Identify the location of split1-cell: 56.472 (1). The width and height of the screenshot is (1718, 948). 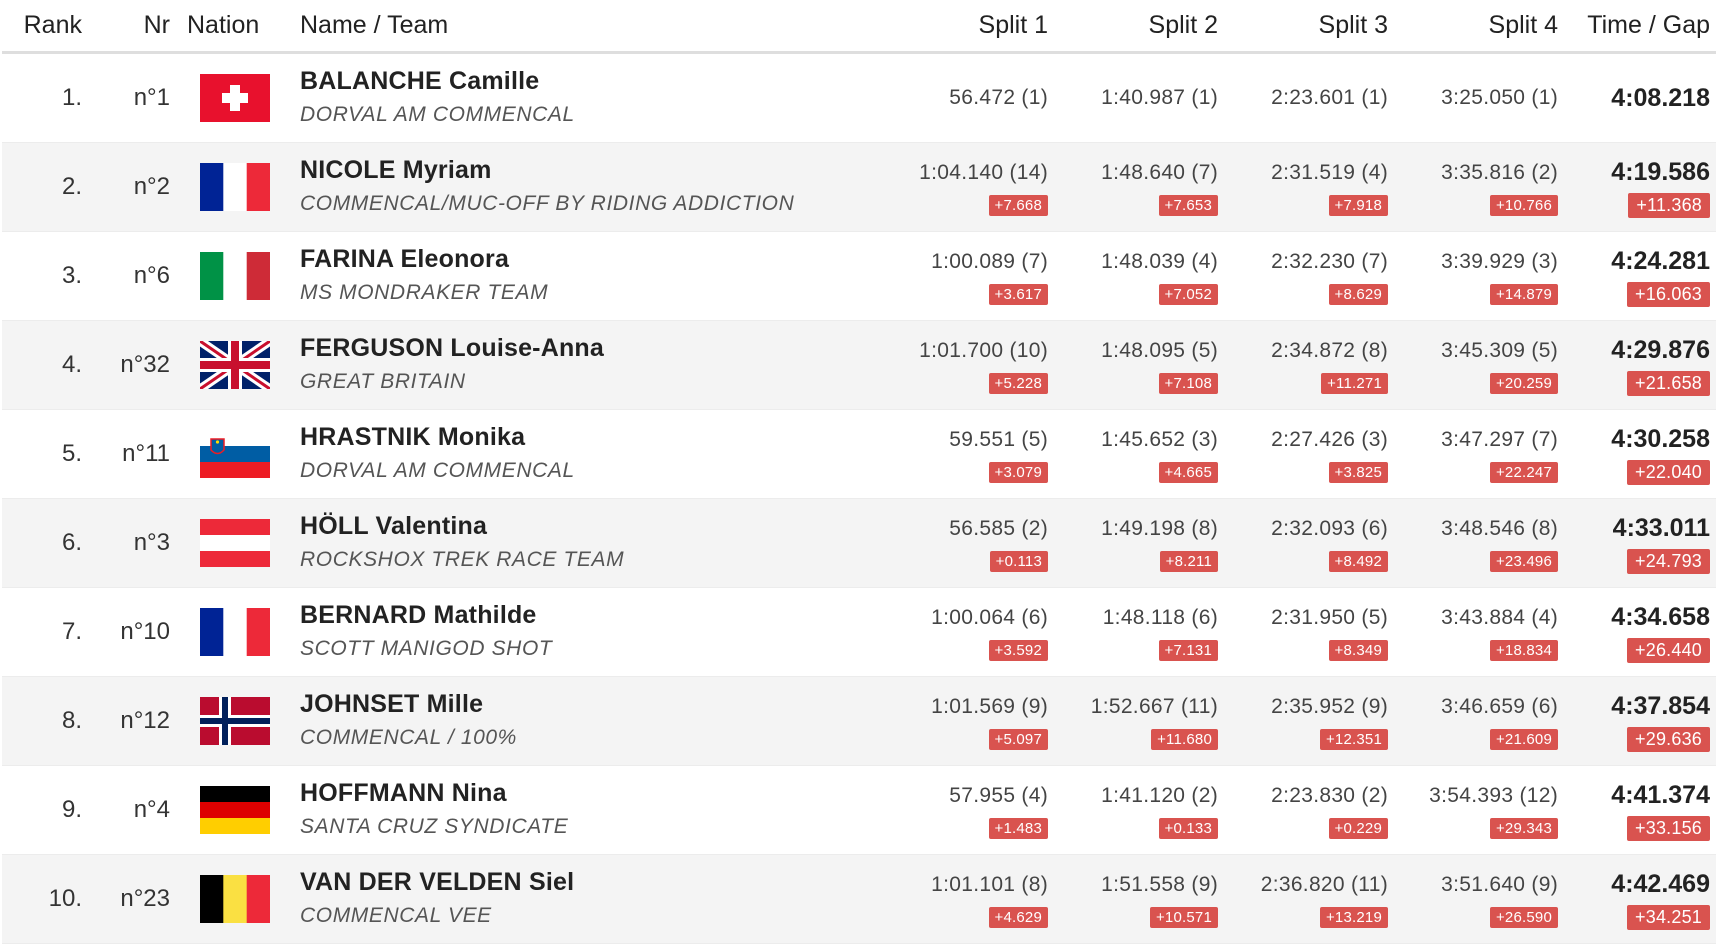
(963, 98).